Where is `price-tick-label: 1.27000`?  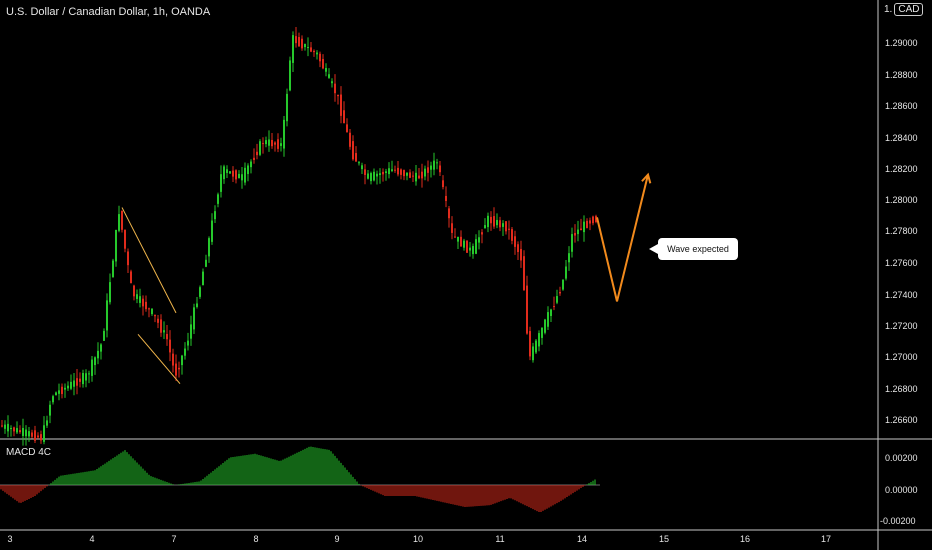
price-tick-label: 1.27000 is located at coordinates (901, 357).